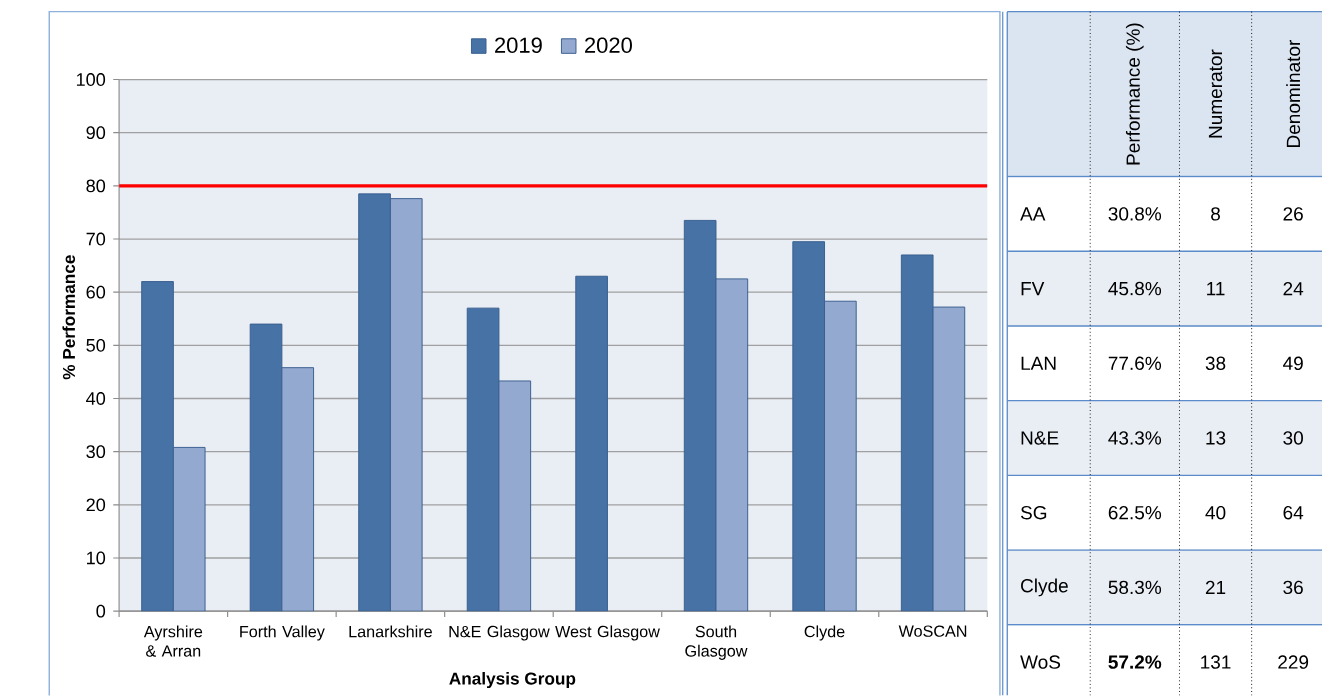 This screenshot has height=696, width=1322. I want to click on x-tick-label: Clyde, so click(824, 633).